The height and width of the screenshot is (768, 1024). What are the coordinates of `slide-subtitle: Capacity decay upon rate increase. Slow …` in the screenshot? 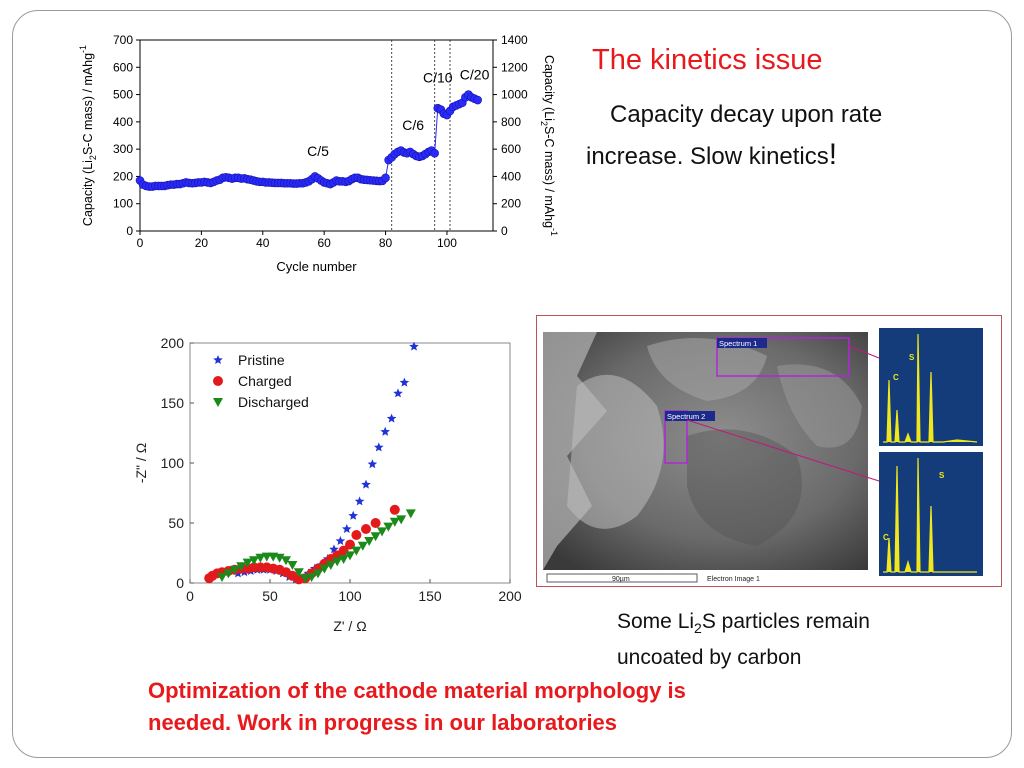 It's located at (766, 136).